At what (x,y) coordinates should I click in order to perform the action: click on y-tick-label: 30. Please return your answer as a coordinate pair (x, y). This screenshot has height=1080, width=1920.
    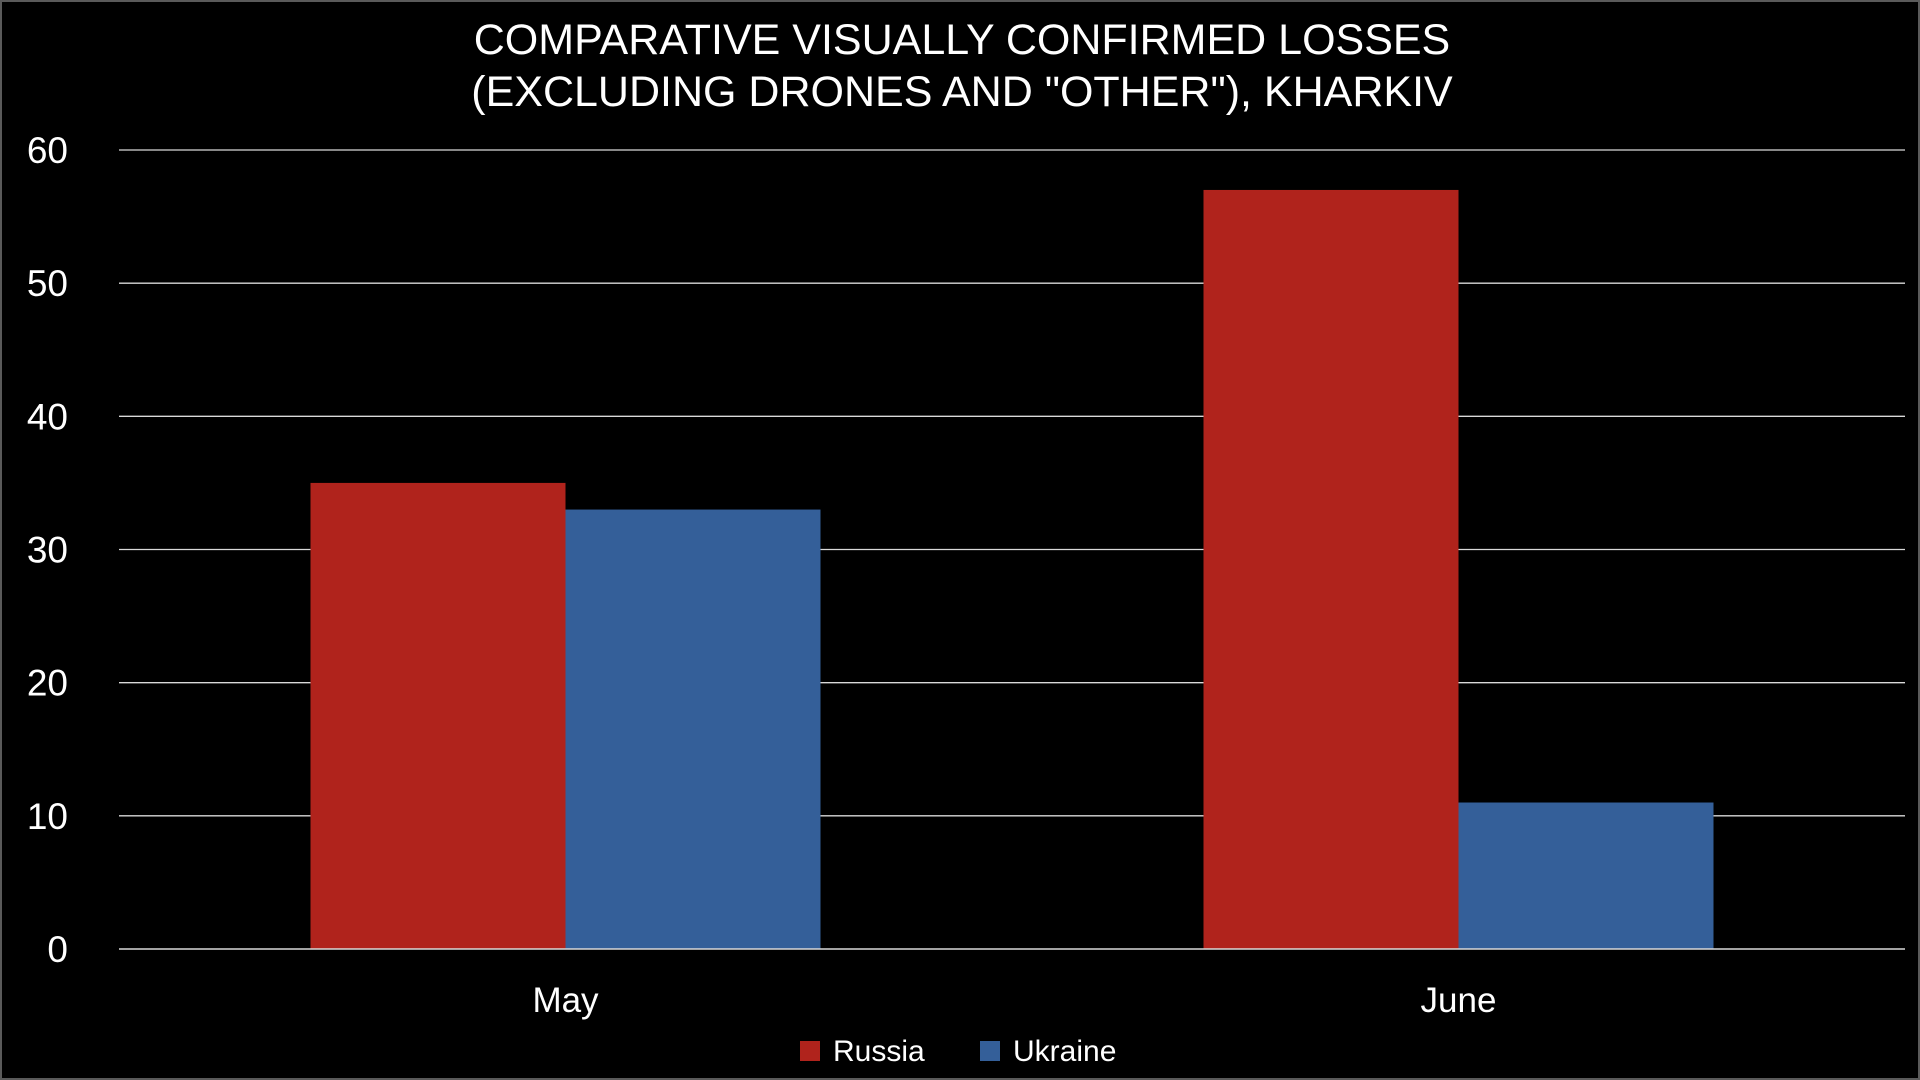
    Looking at the image, I should click on (47, 550).